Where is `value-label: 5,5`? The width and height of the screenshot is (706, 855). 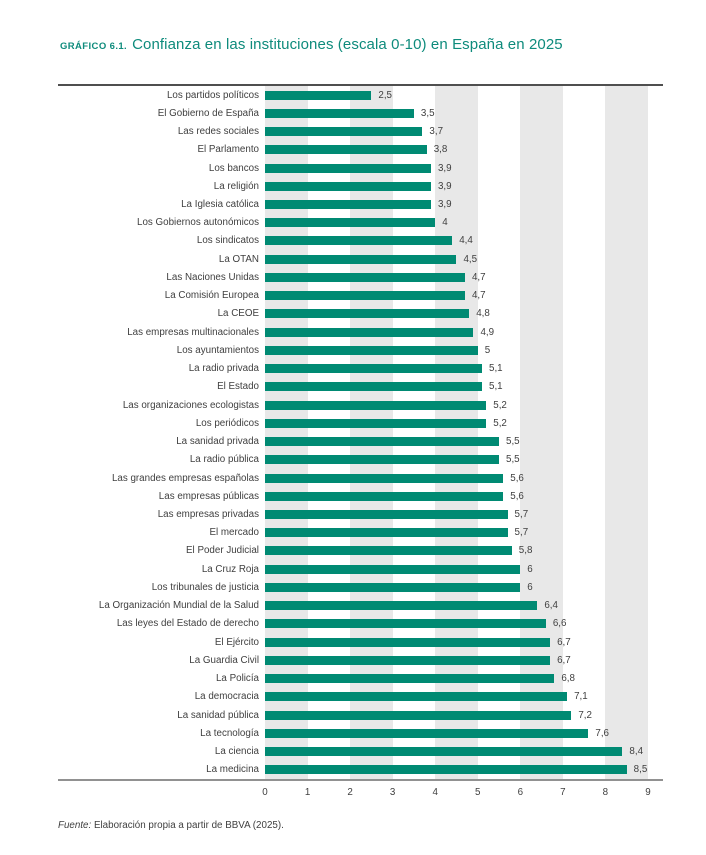
value-label: 5,5 is located at coordinates (513, 442).